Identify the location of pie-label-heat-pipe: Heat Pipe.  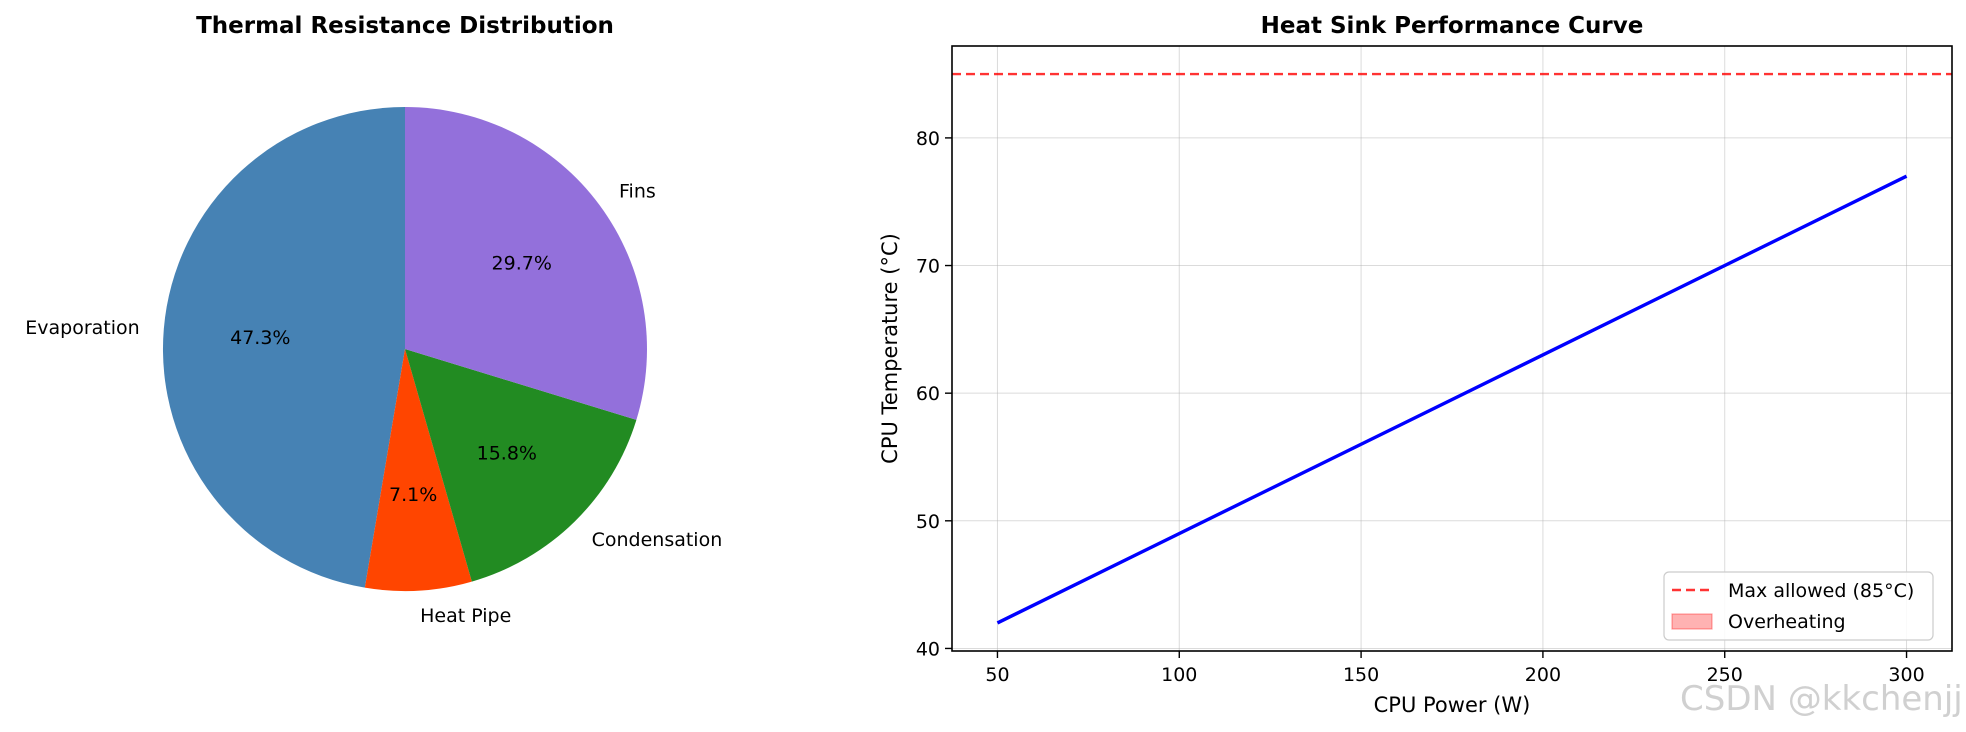
(465, 616).